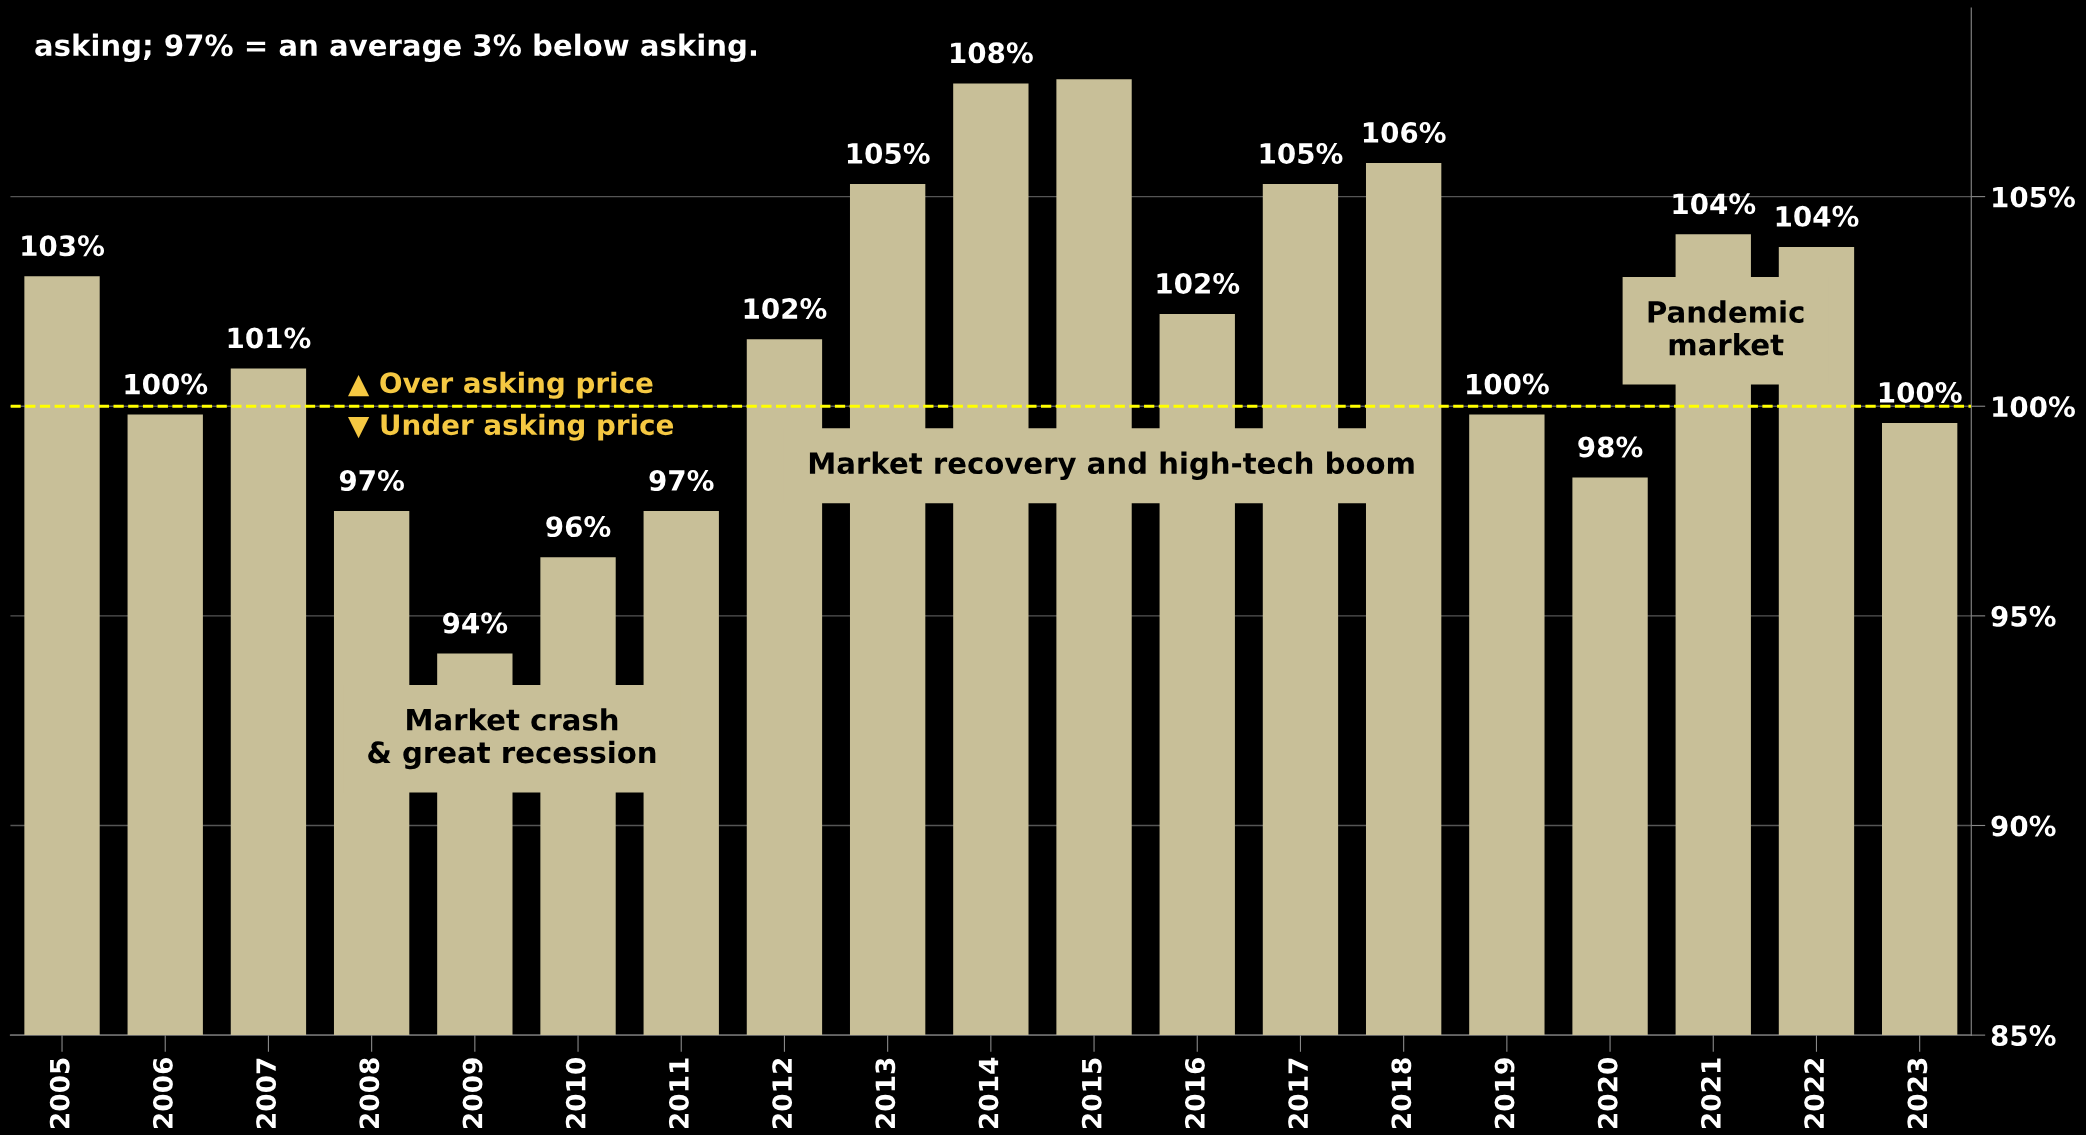 The height and width of the screenshot is (1135, 2086). What do you see at coordinates (1726, 328) in the screenshot?
I see `annotation: Pandemic market` at bounding box center [1726, 328].